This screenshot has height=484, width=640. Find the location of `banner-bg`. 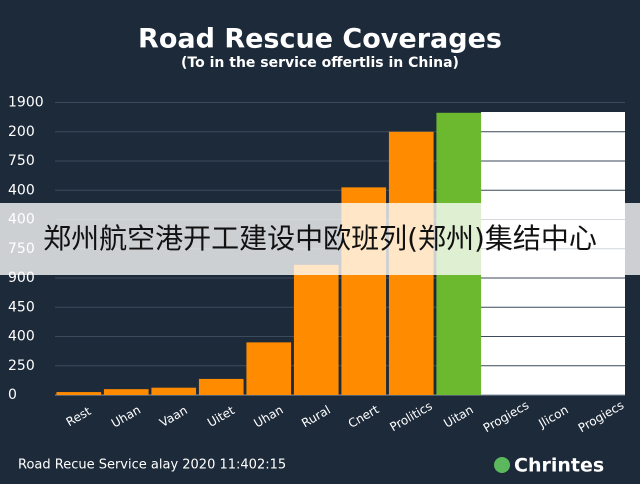

banner-bg is located at coordinates (320, 239).